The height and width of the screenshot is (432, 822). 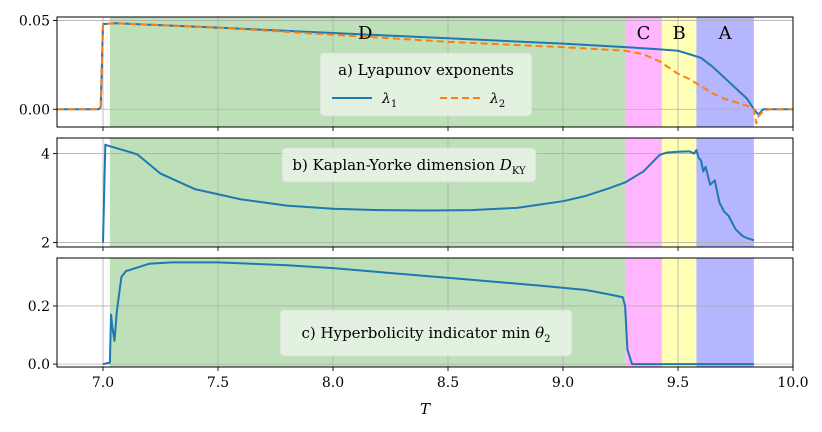 What do you see at coordinates (725, 33) in the screenshot?
I see `region-label-A: A` at bounding box center [725, 33].